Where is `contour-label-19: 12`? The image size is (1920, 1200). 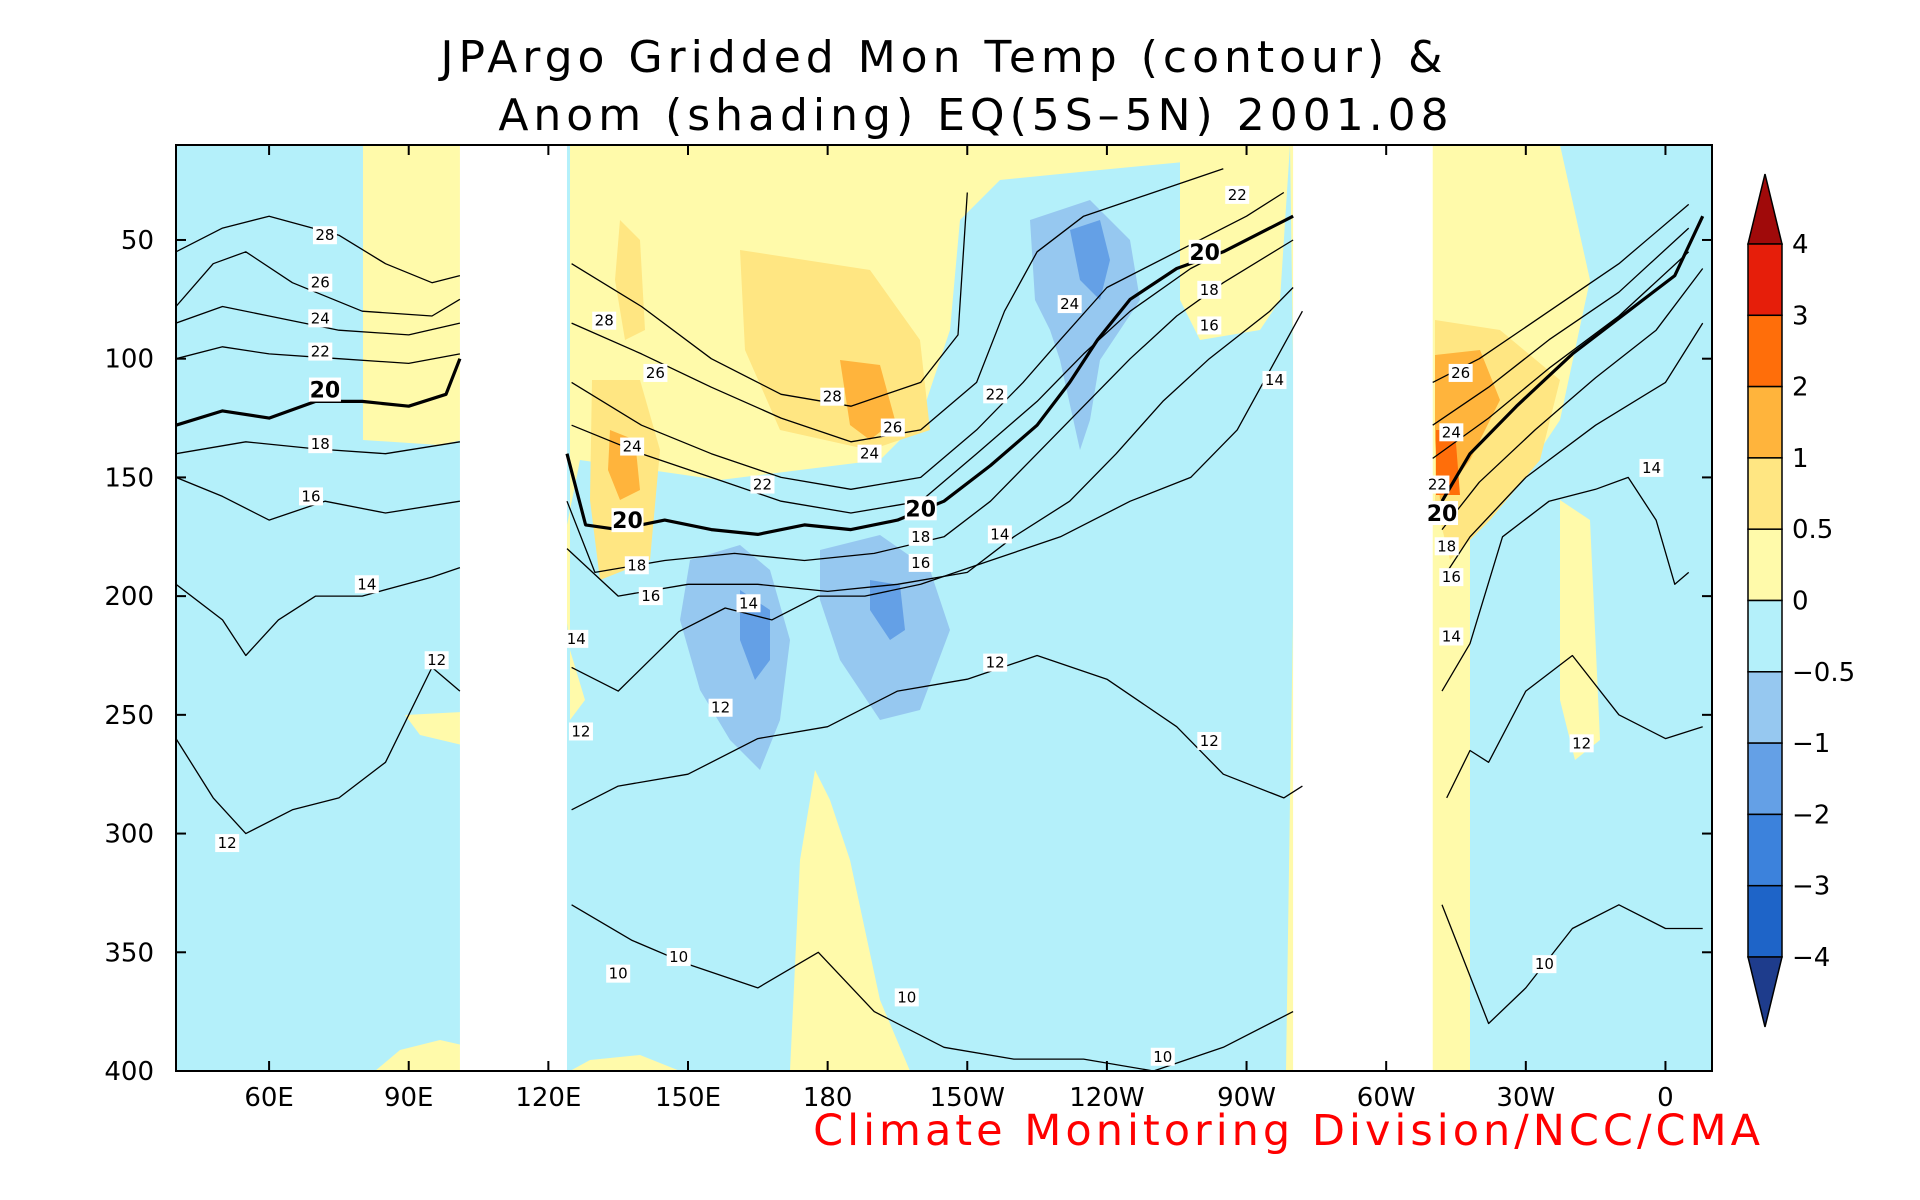
contour-label-19: 12 is located at coordinates (720, 708).